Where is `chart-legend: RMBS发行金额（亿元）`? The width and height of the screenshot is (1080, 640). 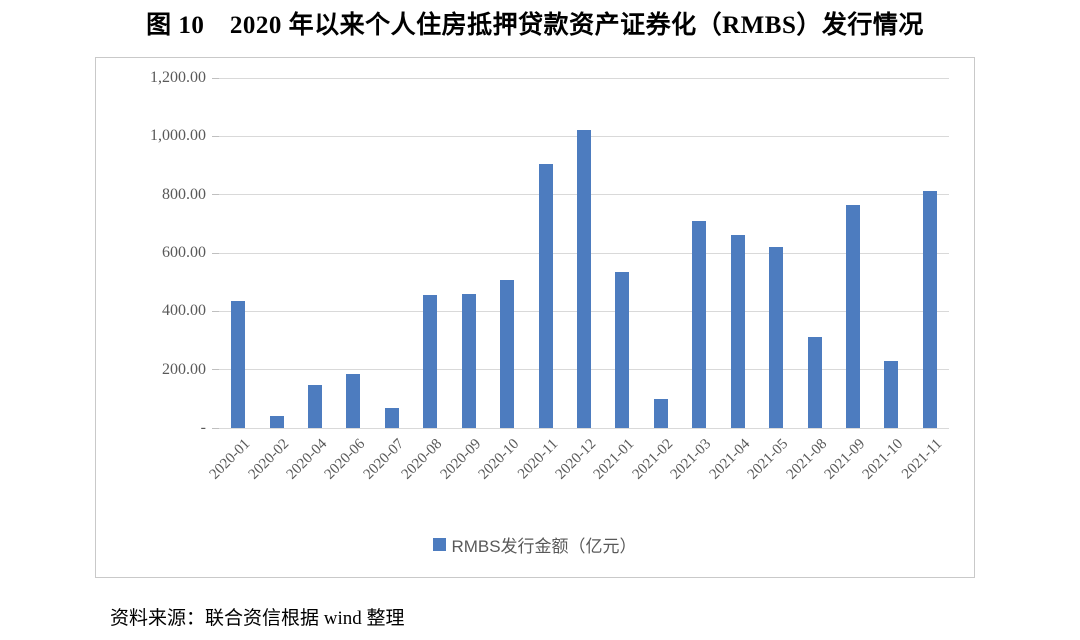 chart-legend: RMBS发行金额（亿元） is located at coordinates (535, 544).